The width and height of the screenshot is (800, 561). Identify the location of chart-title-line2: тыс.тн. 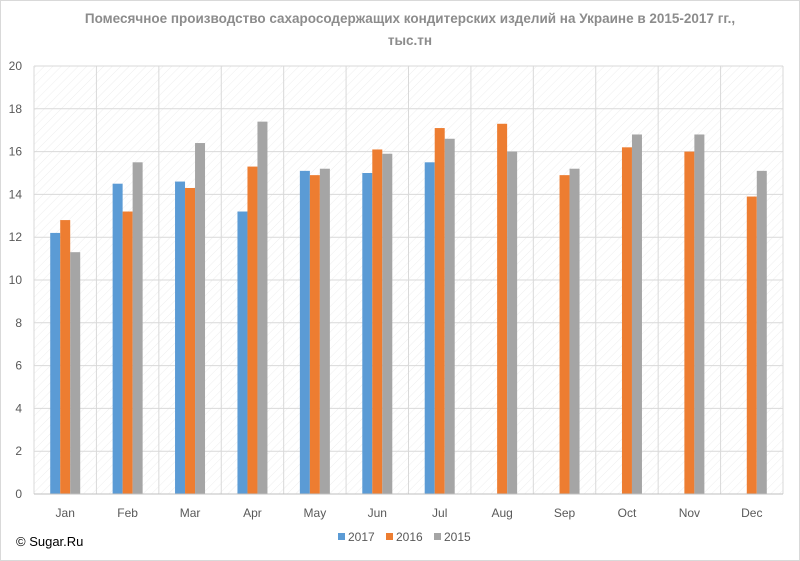
(410, 40).